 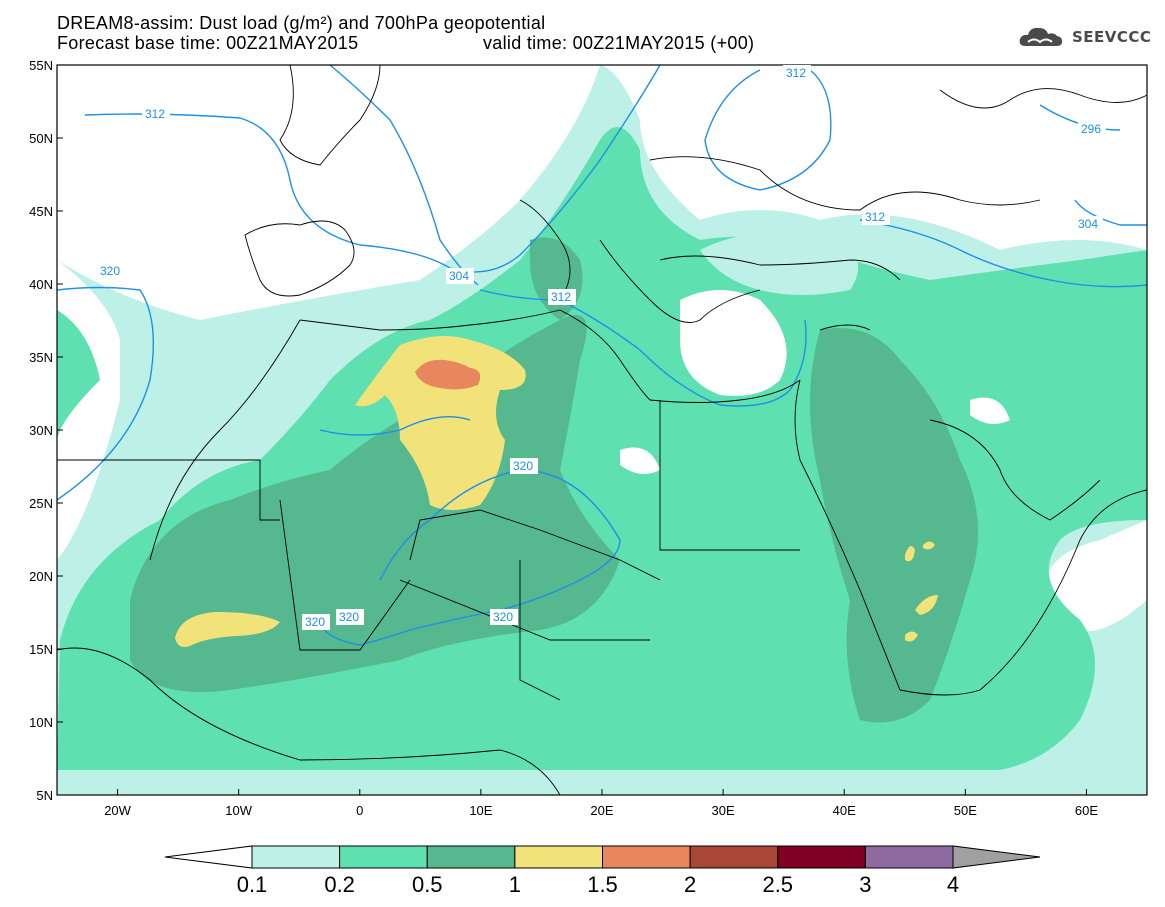 I want to click on lat-tick-label: 30N, so click(x=41, y=430).